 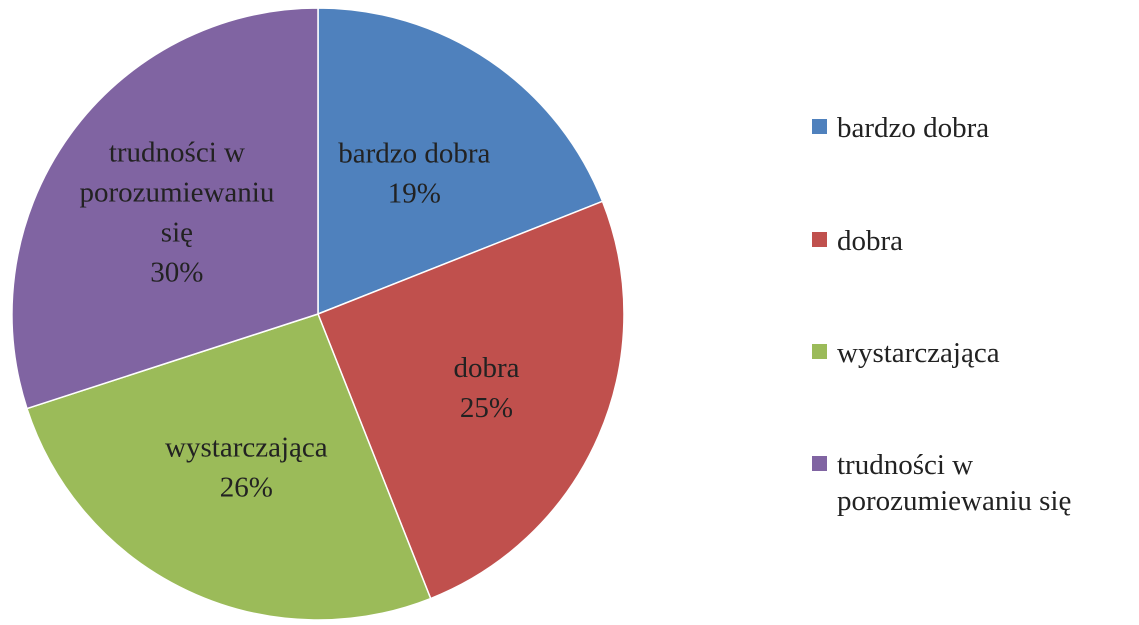 What do you see at coordinates (246, 467) in the screenshot?
I see `pie-data-label-3: wystarczająca 26%` at bounding box center [246, 467].